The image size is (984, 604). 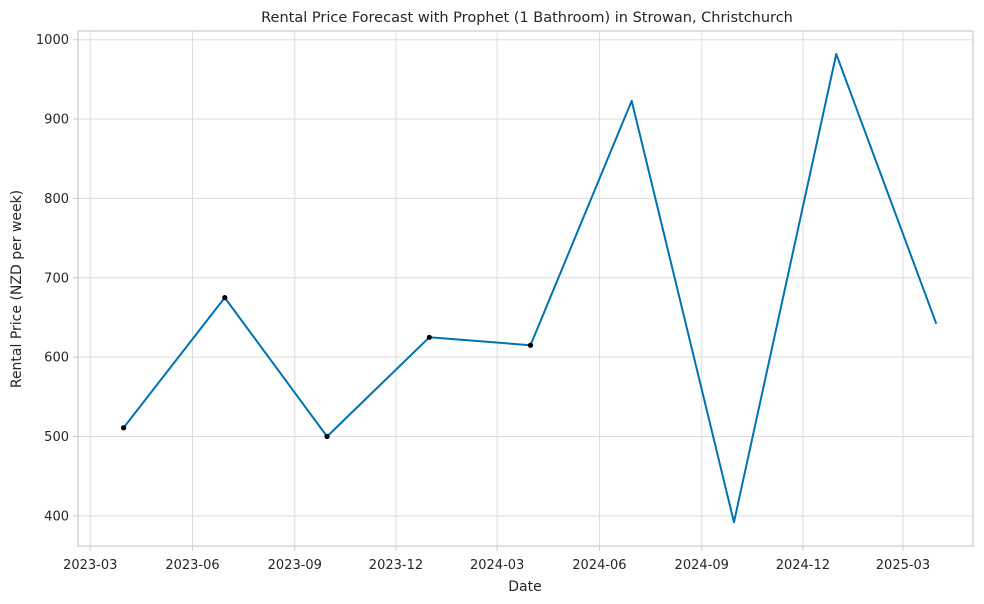 I want to click on x-tick-label: 2023-09, so click(x=295, y=565).